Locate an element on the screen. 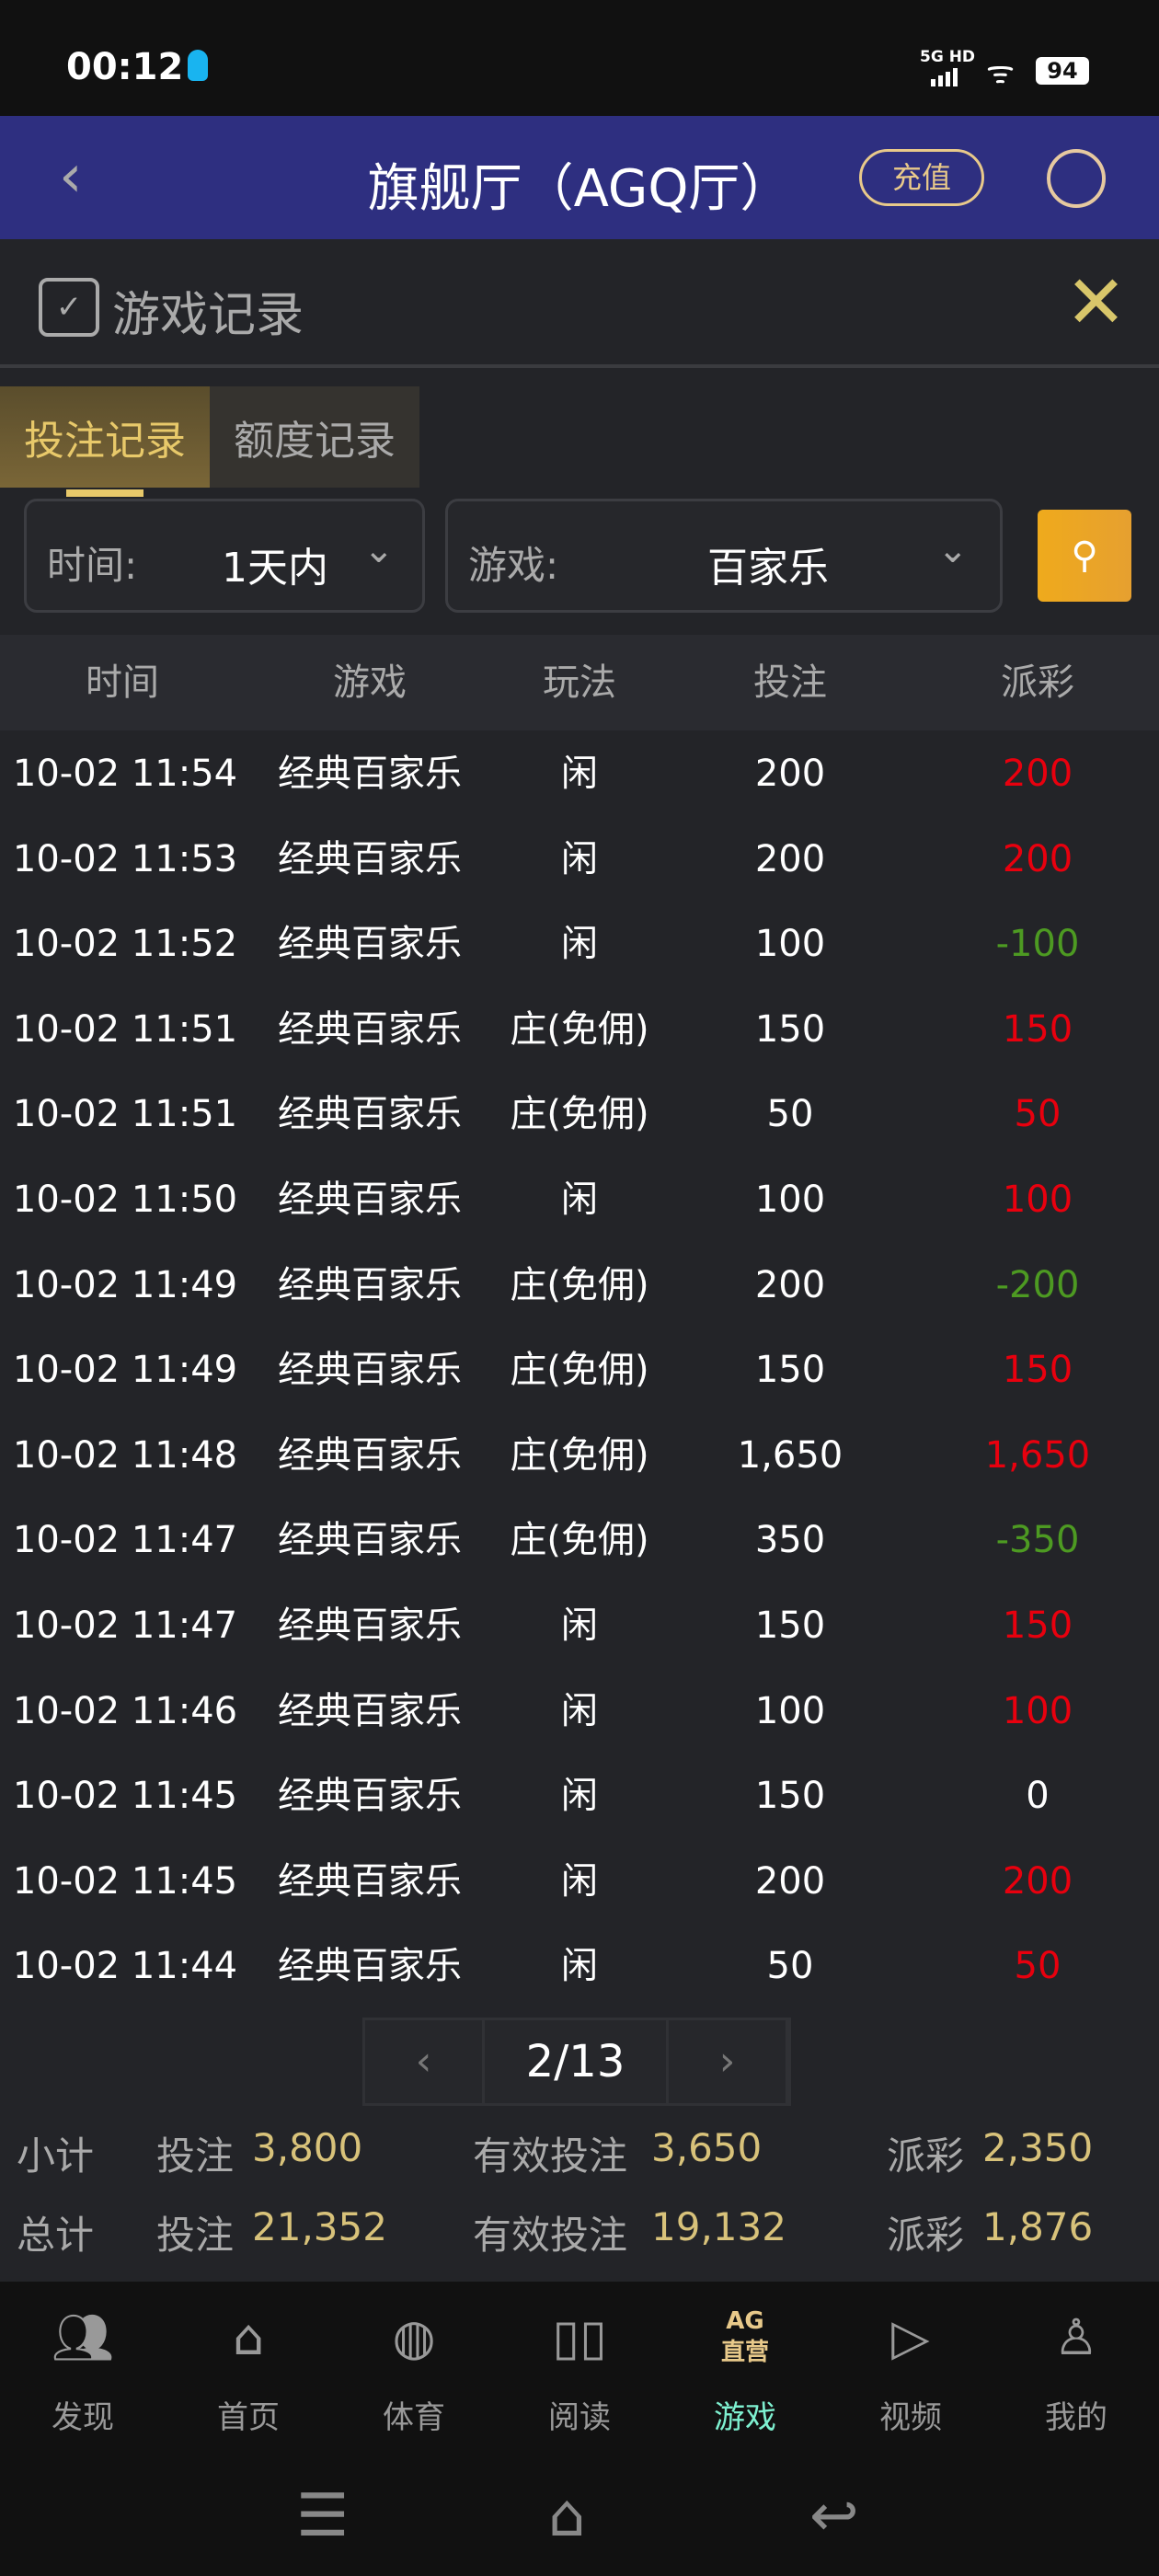  game-filter-select: 游戏: 百家乐 ⌄ is located at coordinates (724, 556).